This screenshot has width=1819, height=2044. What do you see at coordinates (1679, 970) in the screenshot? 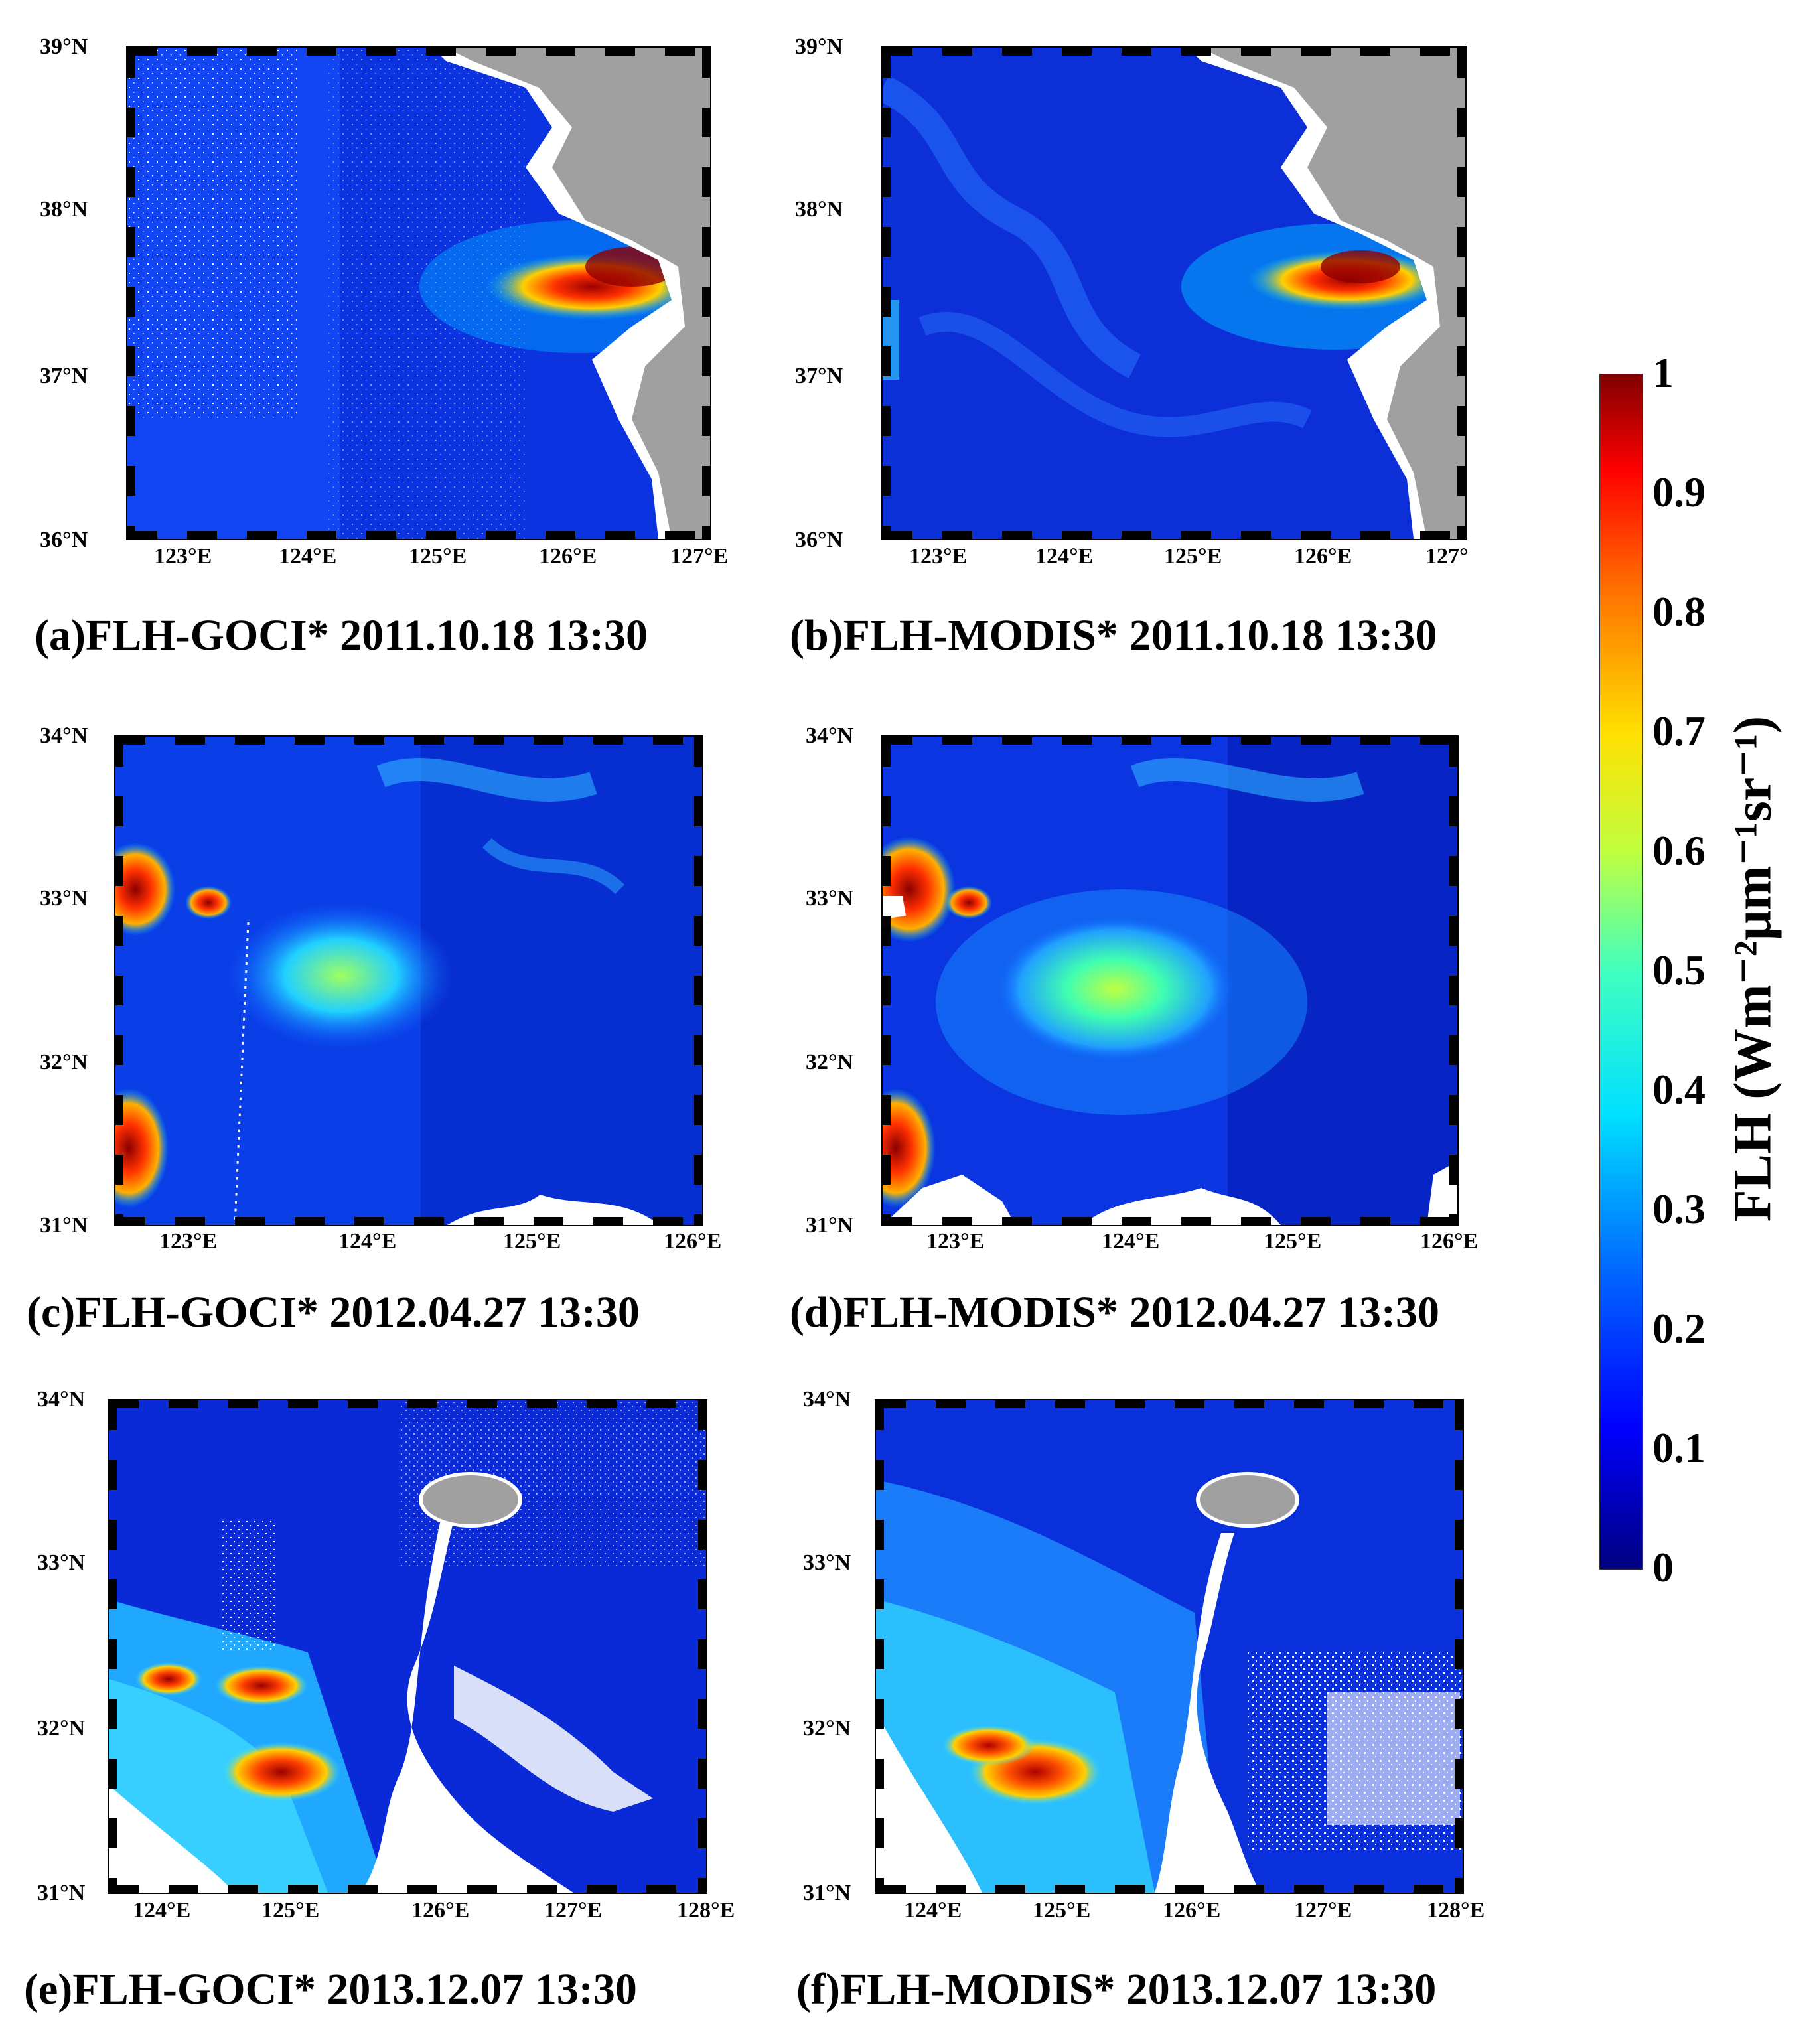
I see `colorbar-tick: 0.5` at bounding box center [1679, 970].